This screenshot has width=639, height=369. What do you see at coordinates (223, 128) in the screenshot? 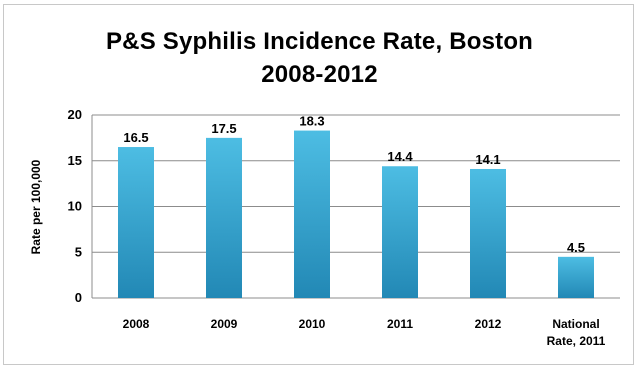
I see `data-label: 17.5` at bounding box center [223, 128].